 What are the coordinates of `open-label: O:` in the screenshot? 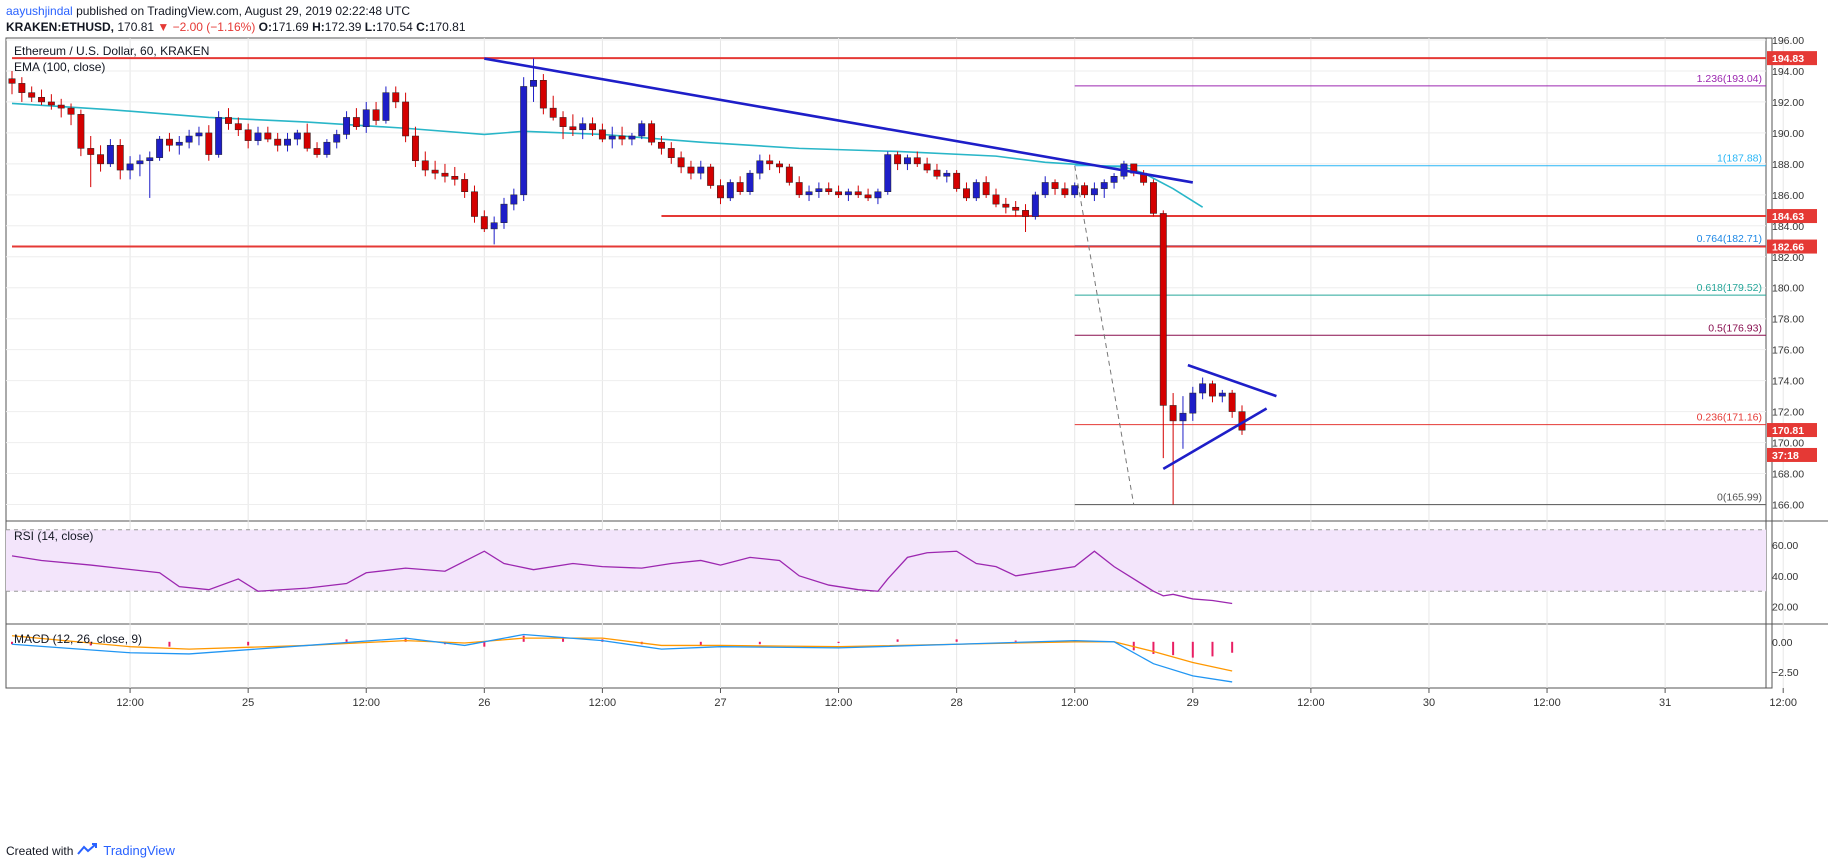 It's located at (265, 27).